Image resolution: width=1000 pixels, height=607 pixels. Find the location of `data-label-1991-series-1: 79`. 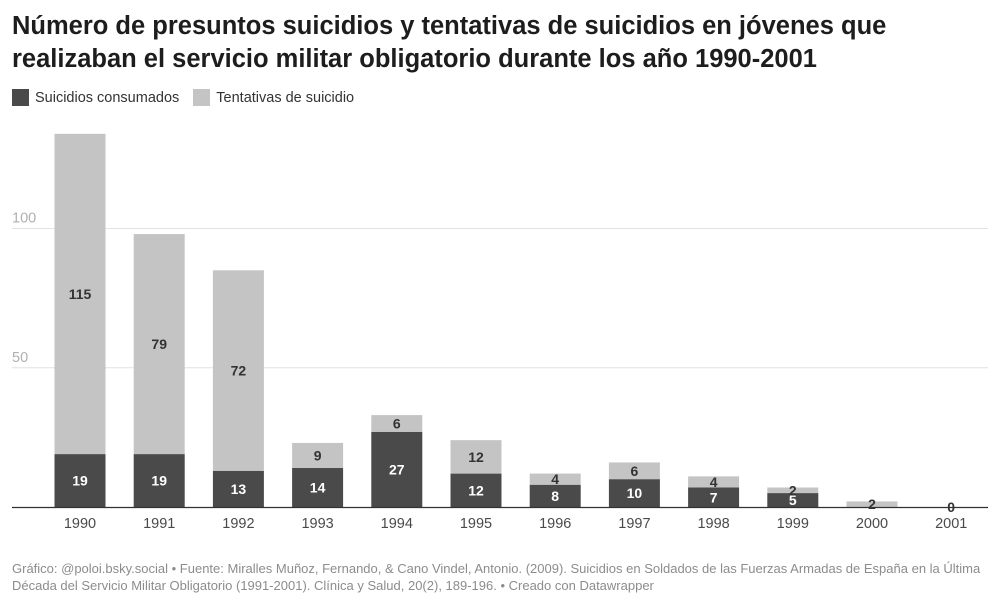

data-label-1991-series-1: 79 is located at coordinates (159, 344).